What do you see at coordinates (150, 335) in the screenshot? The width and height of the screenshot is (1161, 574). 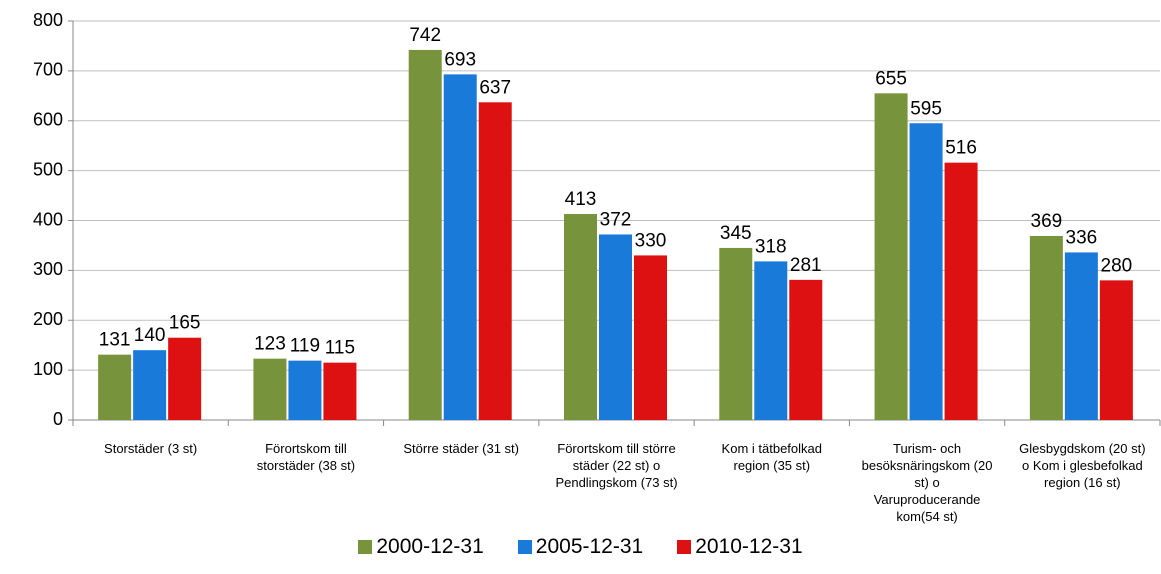 I see `data-label: 140` at bounding box center [150, 335].